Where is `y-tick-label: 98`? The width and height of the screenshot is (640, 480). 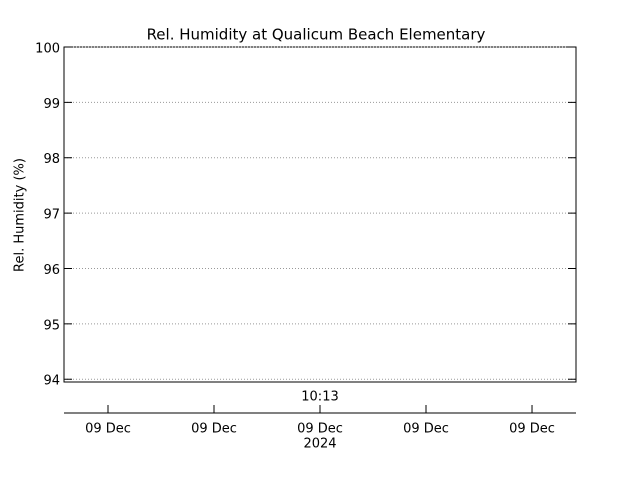 y-tick-label: 98 is located at coordinates (51, 159).